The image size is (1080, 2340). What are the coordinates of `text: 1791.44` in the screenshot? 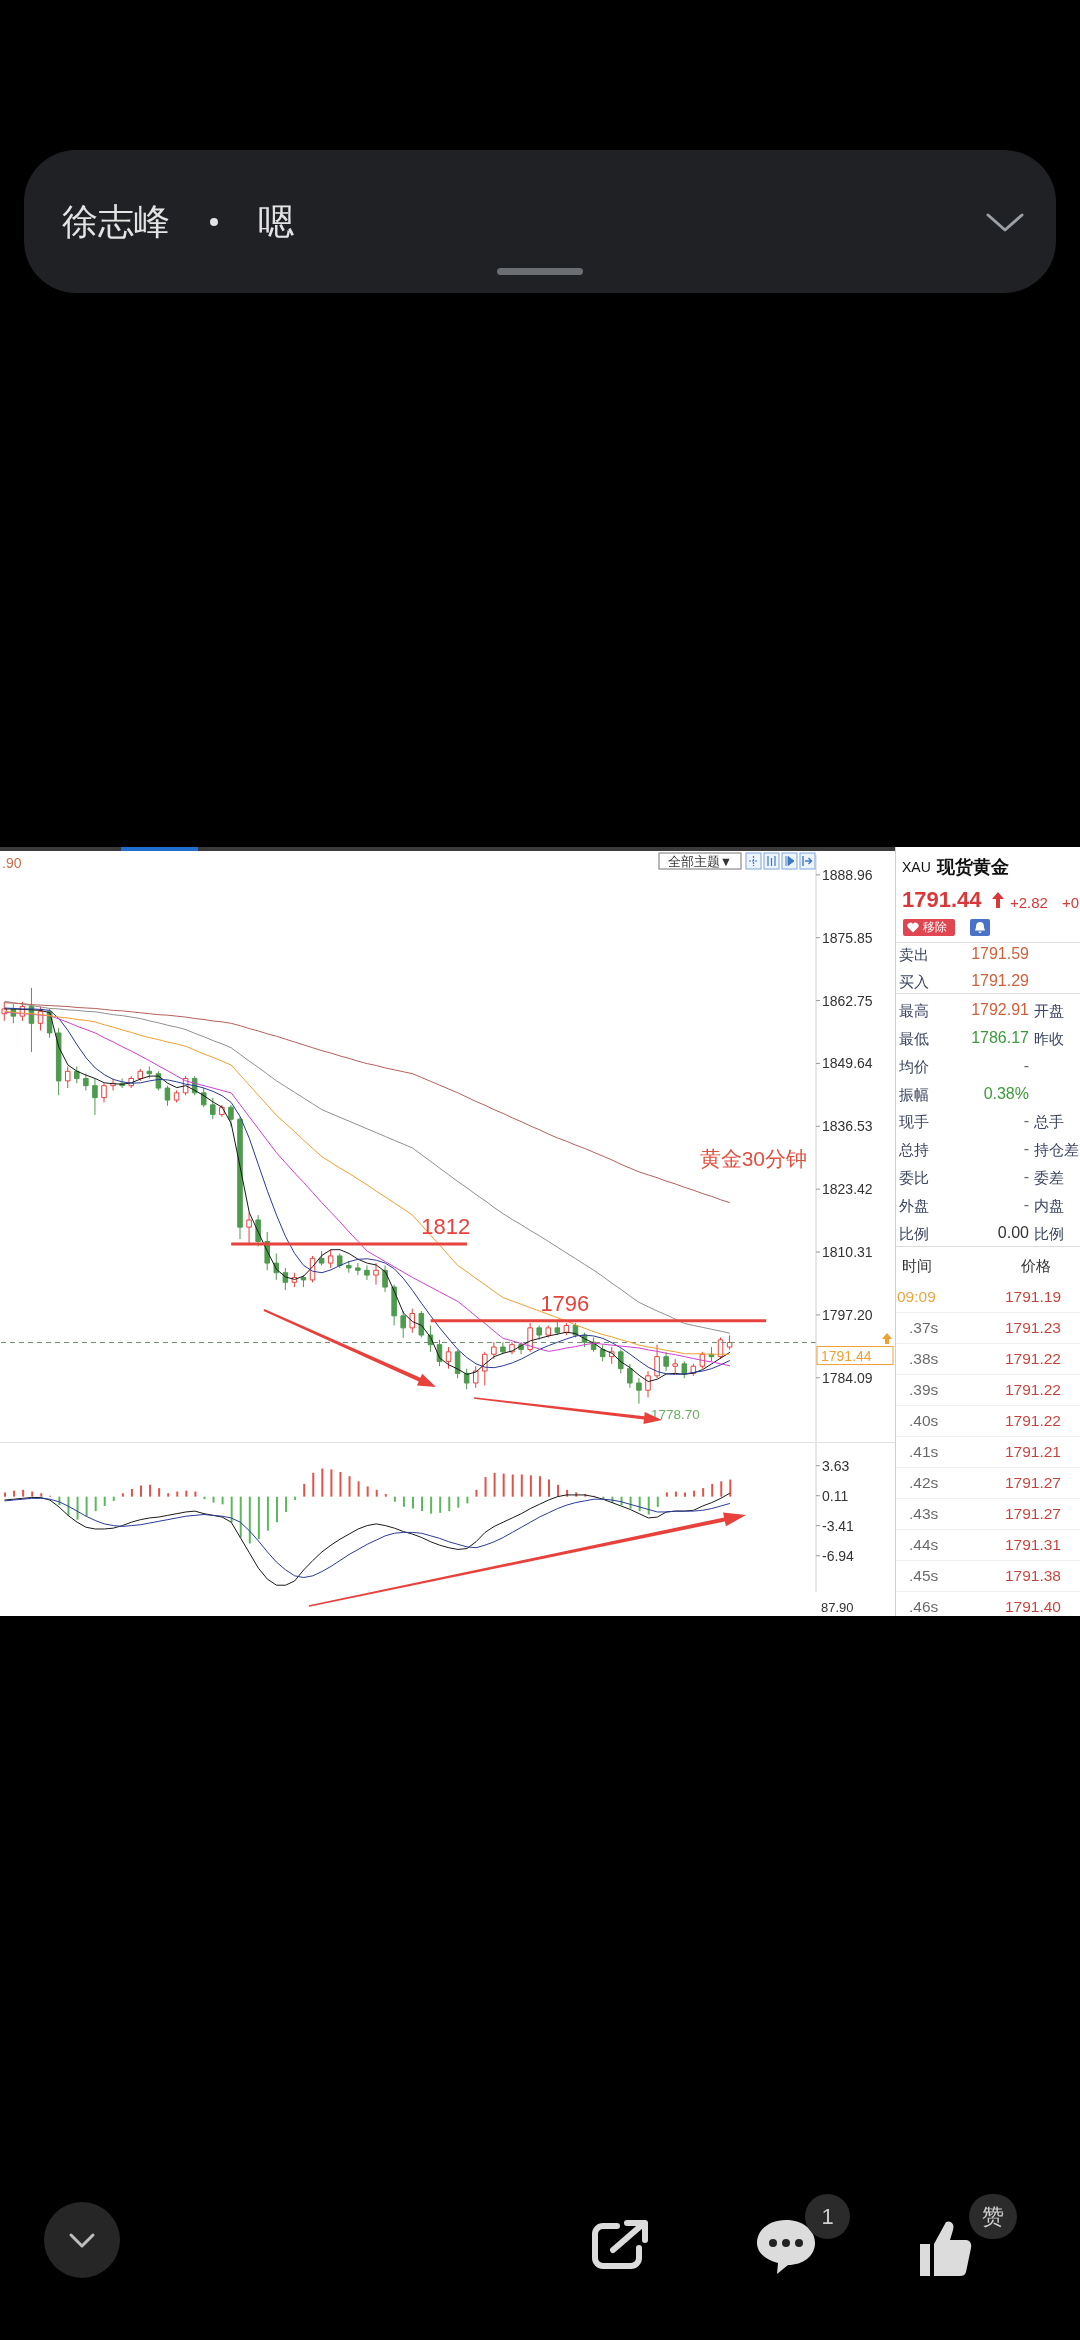 It's located at (942, 899).